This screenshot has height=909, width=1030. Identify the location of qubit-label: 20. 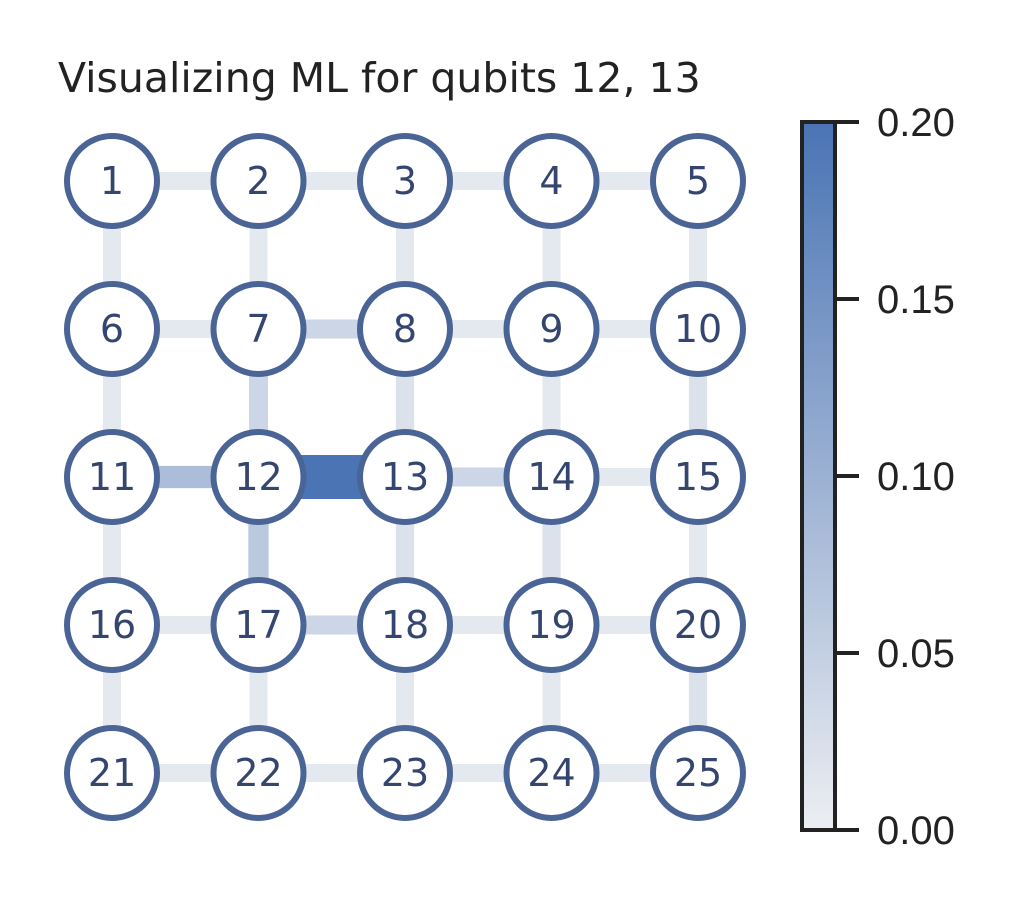
(698, 625).